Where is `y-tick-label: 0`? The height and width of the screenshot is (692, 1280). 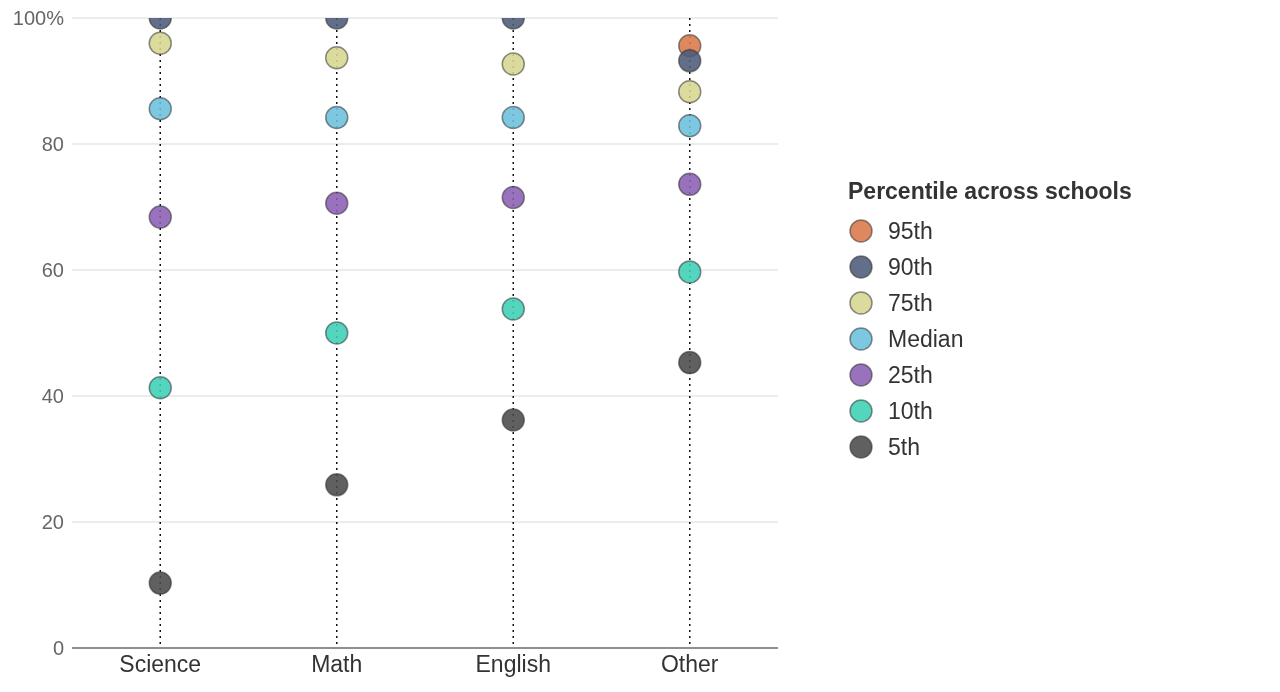
y-tick-label: 0 is located at coordinates (58, 648).